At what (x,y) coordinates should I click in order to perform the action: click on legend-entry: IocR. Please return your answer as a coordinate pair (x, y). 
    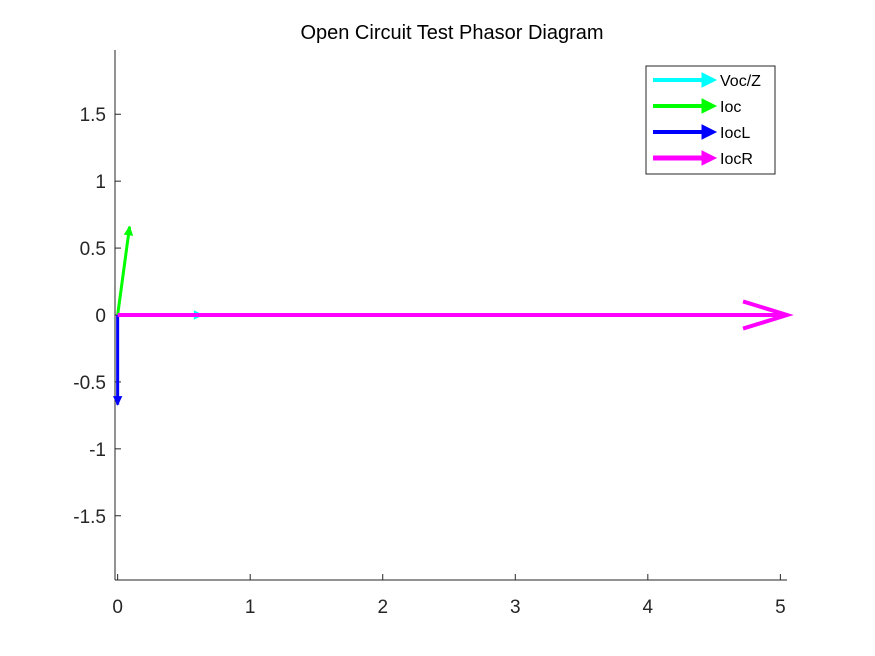
    Looking at the image, I should click on (703, 159).